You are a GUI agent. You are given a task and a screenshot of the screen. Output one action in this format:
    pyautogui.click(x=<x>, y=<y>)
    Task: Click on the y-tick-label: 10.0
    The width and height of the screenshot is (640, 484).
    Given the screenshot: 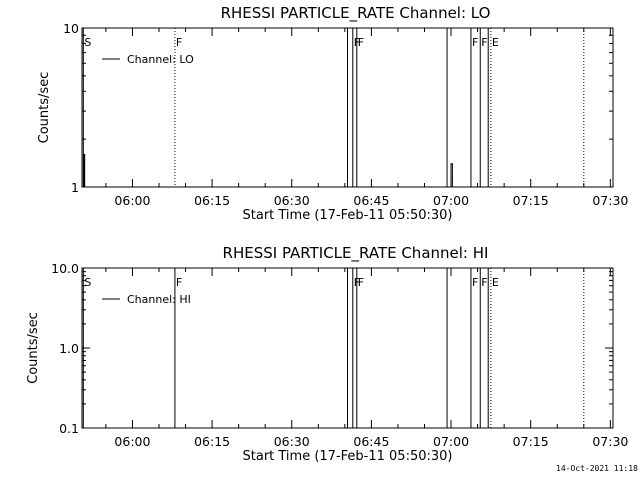 What is the action you would take?
    pyautogui.click(x=65, y=268)
    